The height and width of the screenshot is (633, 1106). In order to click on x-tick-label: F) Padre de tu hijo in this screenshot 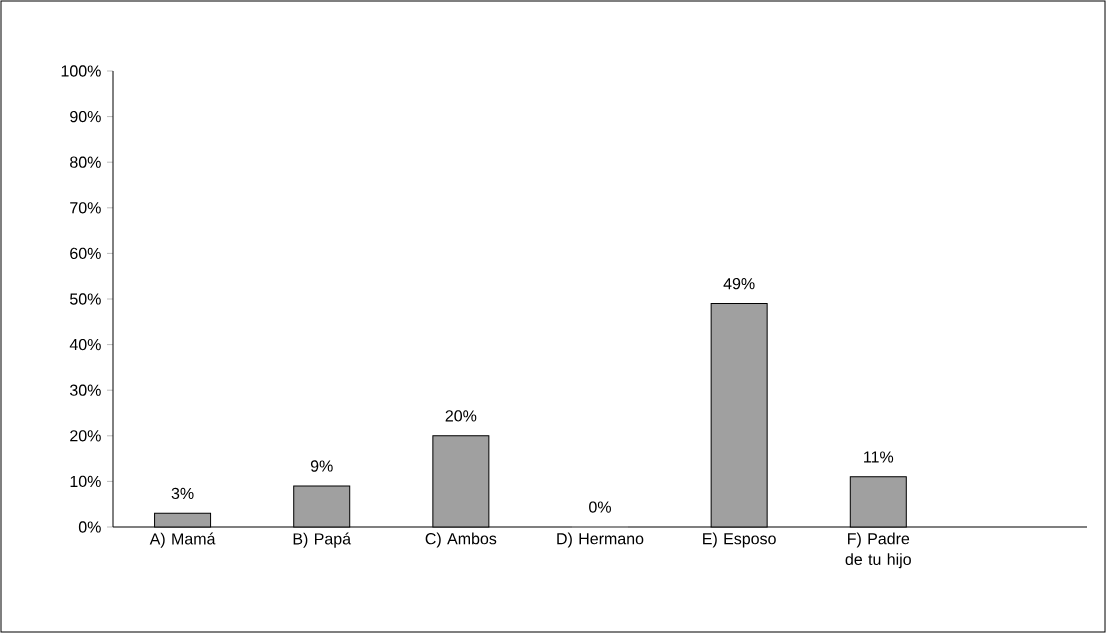, I will do `click(878, 550)`.